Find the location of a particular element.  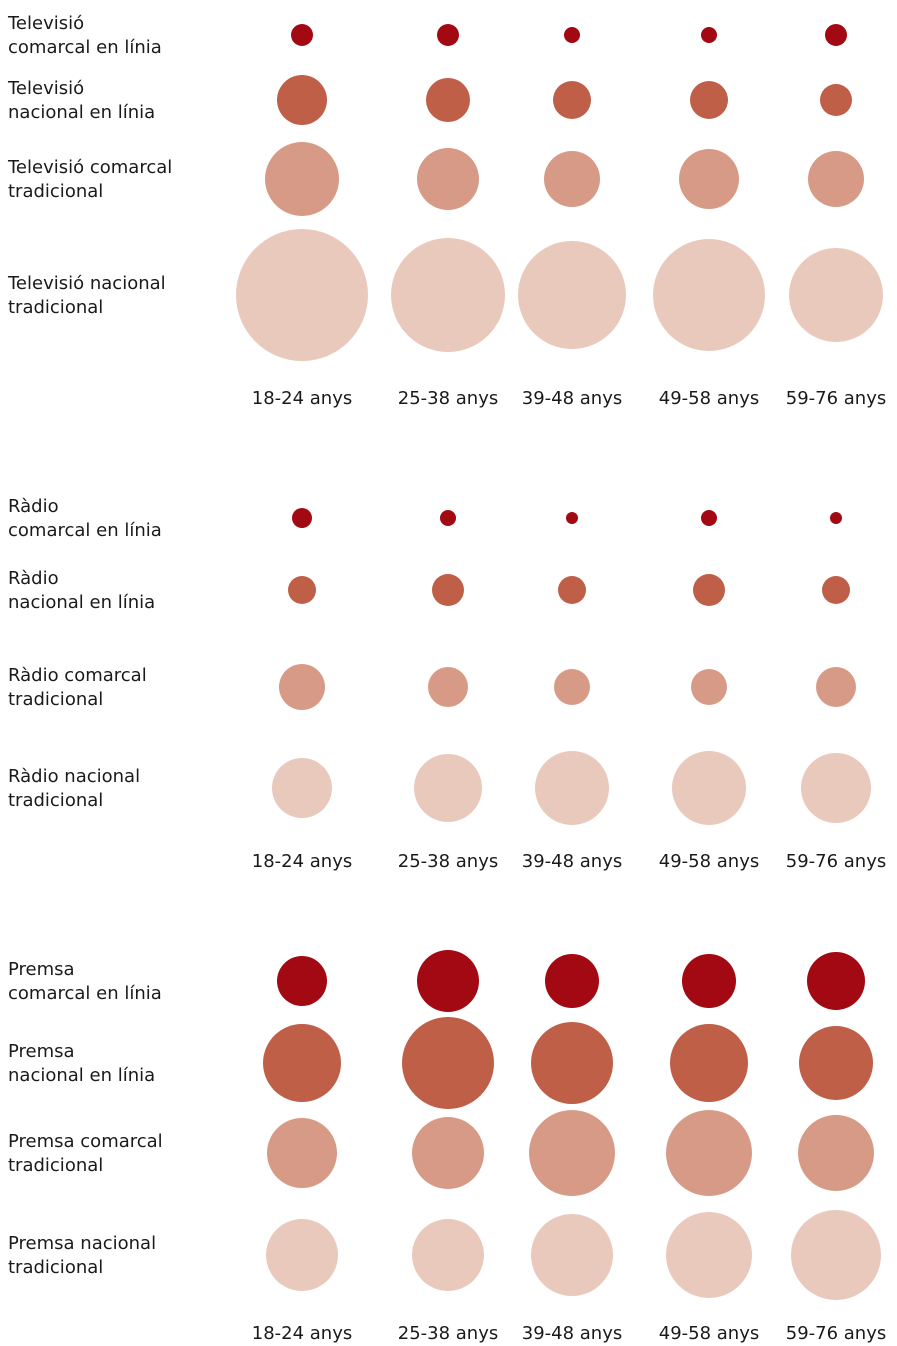

row-label-line: Televisió comarcal is located at coordinates (89, 167).